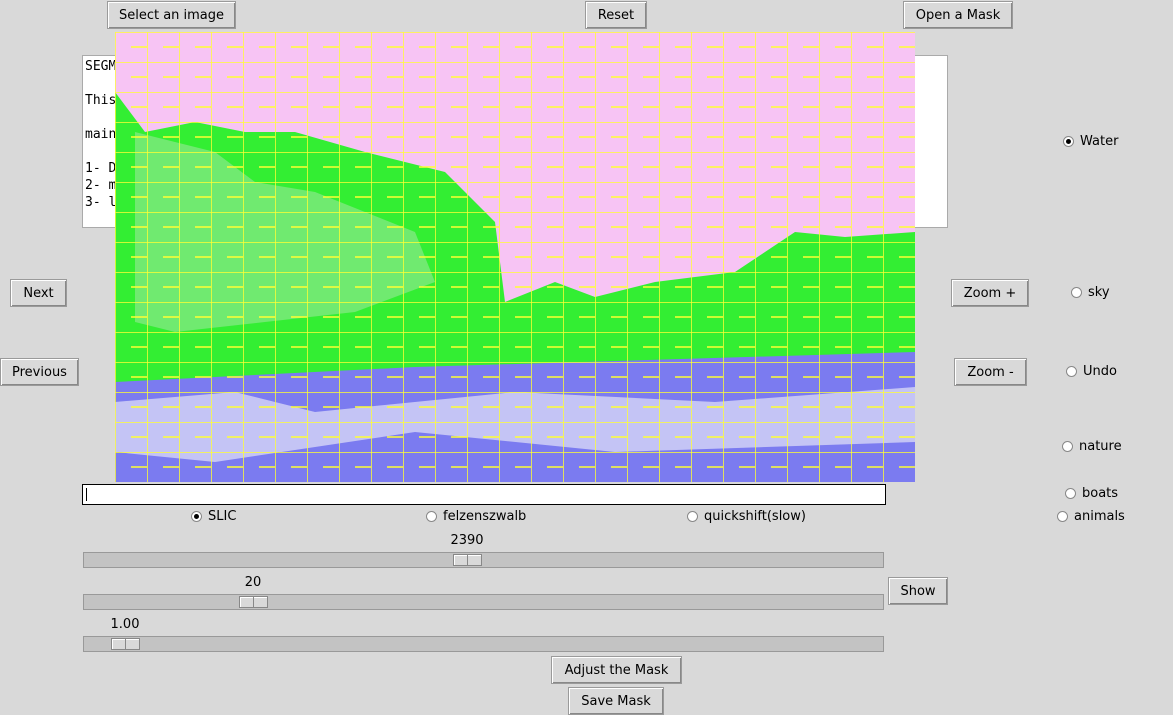 Image resolution: width=1173 pixels, height=715 pixels. I want to click on slider-value: 1.00, so click(125, 624).